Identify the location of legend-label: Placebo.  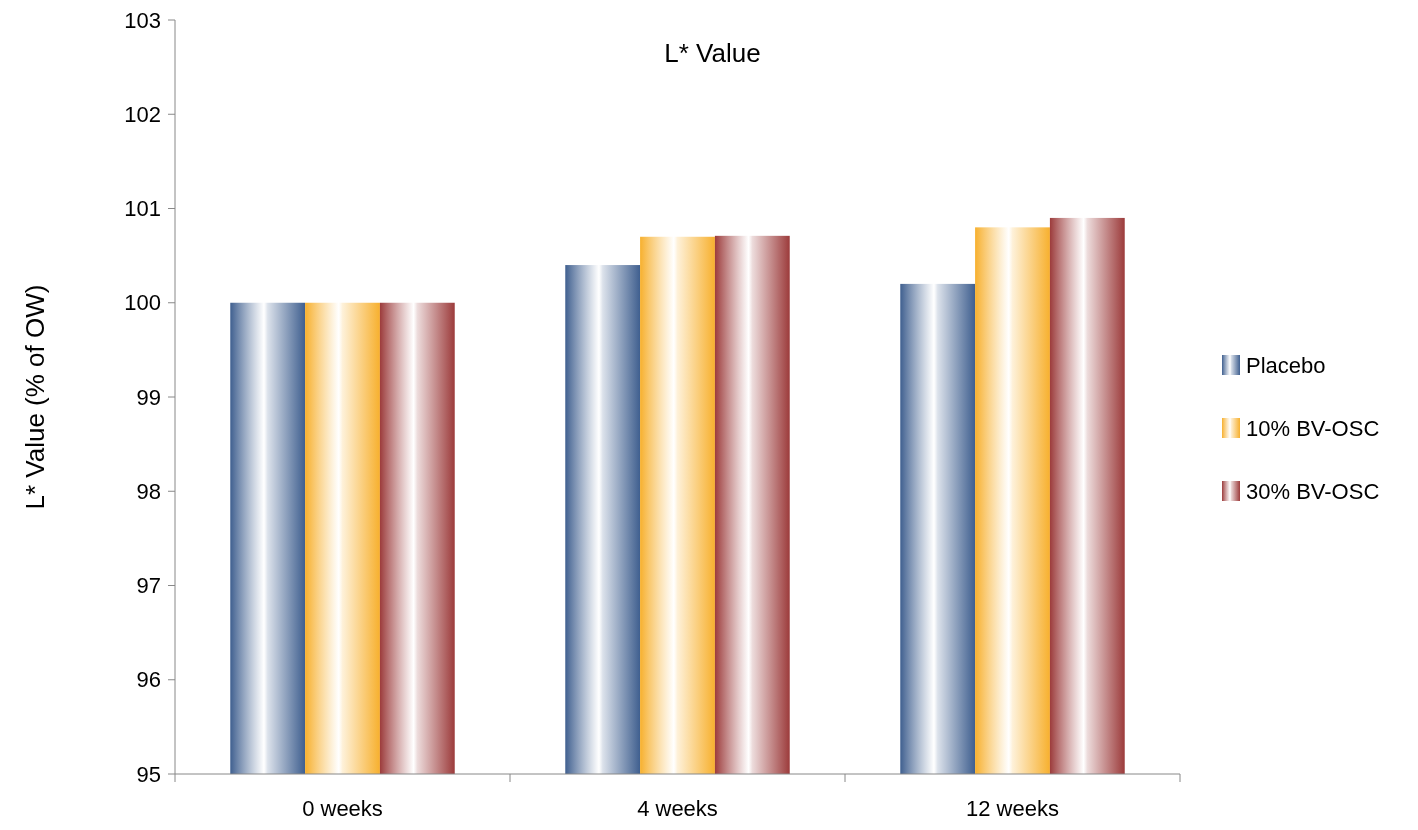
(1286, 365).